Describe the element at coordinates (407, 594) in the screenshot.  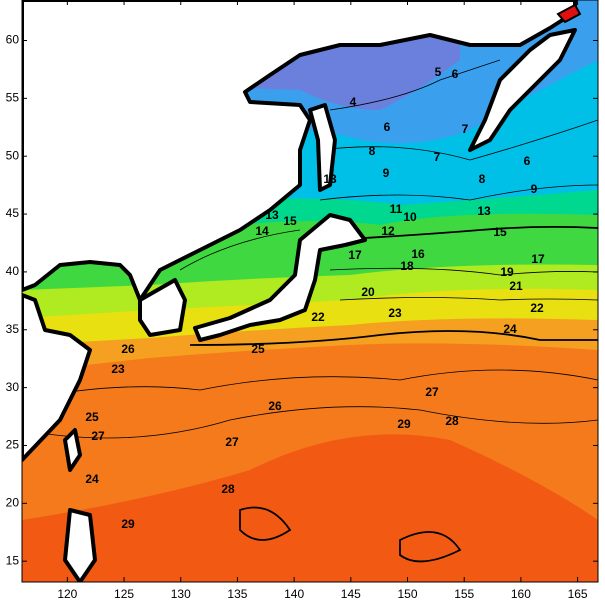
I see `x-tick-label: 150` at that location.